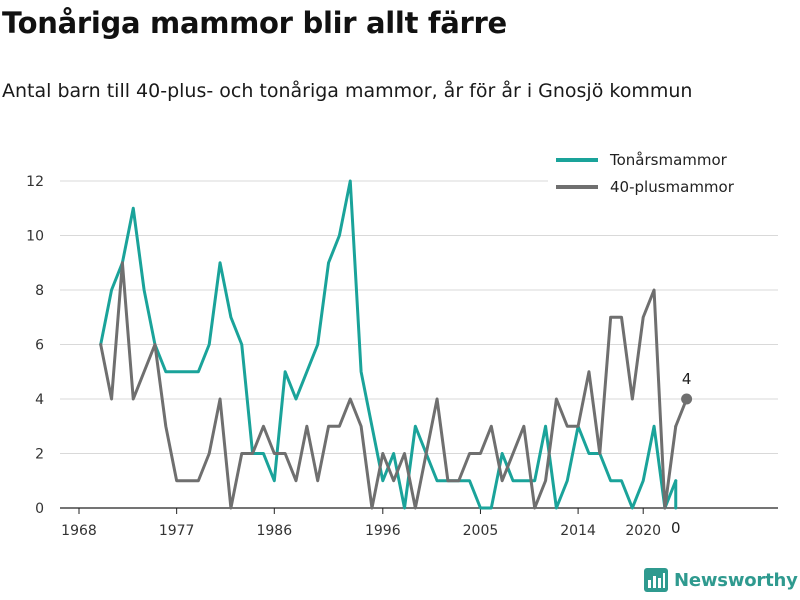 This screenshot has height=600, width=800. I want to click on y-tick-label: 4, so click(39, 400).